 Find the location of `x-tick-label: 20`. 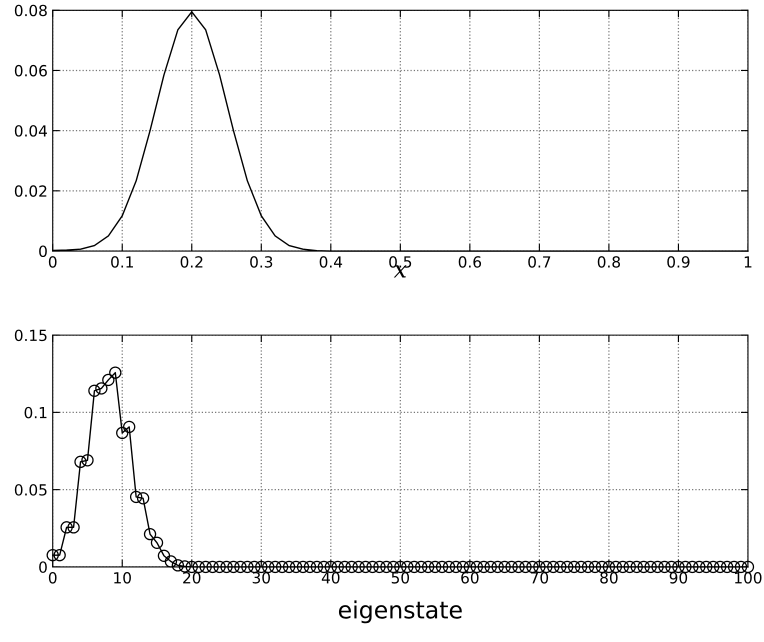

x-tick-label: 20 is located at coordinates (191, 578).